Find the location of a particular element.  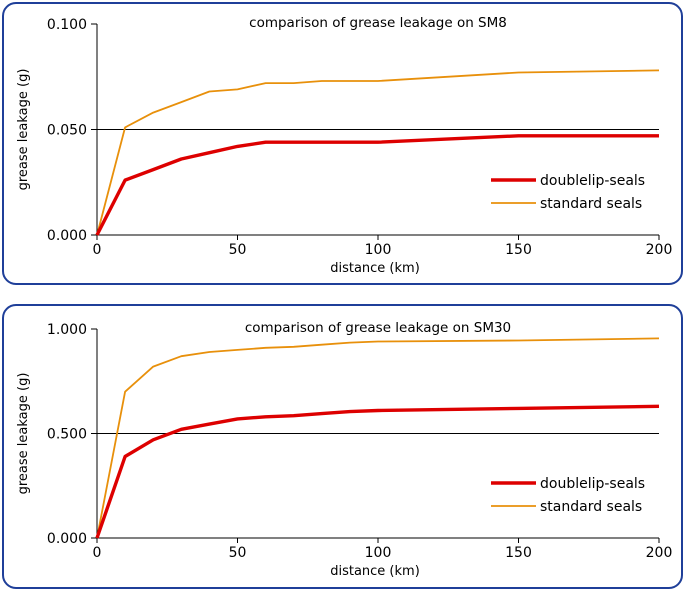

y-tick-label: 0.050 is located at coordinates (67, 131).